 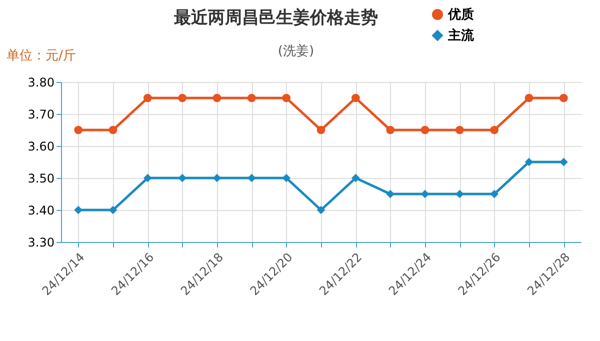 I want to click on y-tick-label: 3.40, so click(x=41, y=211).